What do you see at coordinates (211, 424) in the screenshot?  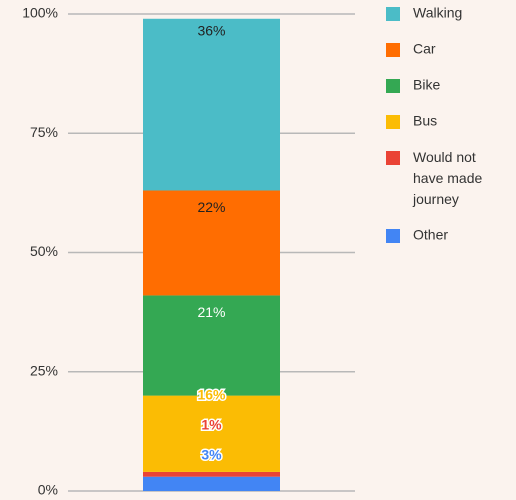 I see `data-label: 1%` at bounding box center [211, 424].